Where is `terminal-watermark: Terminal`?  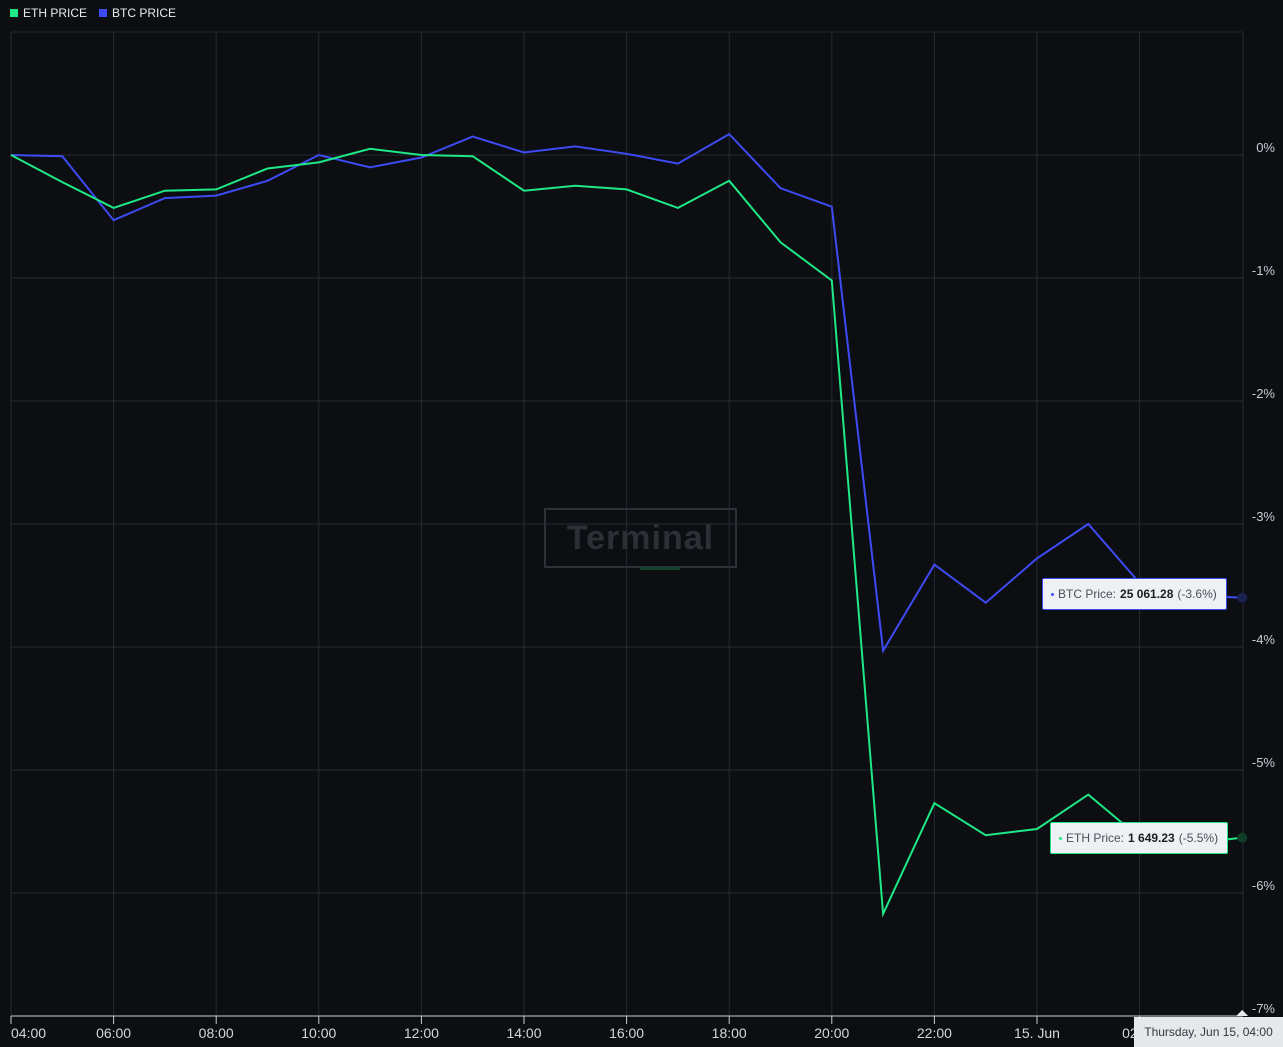
terminal-watermark: Terminal is located at coordinates (640, 538).